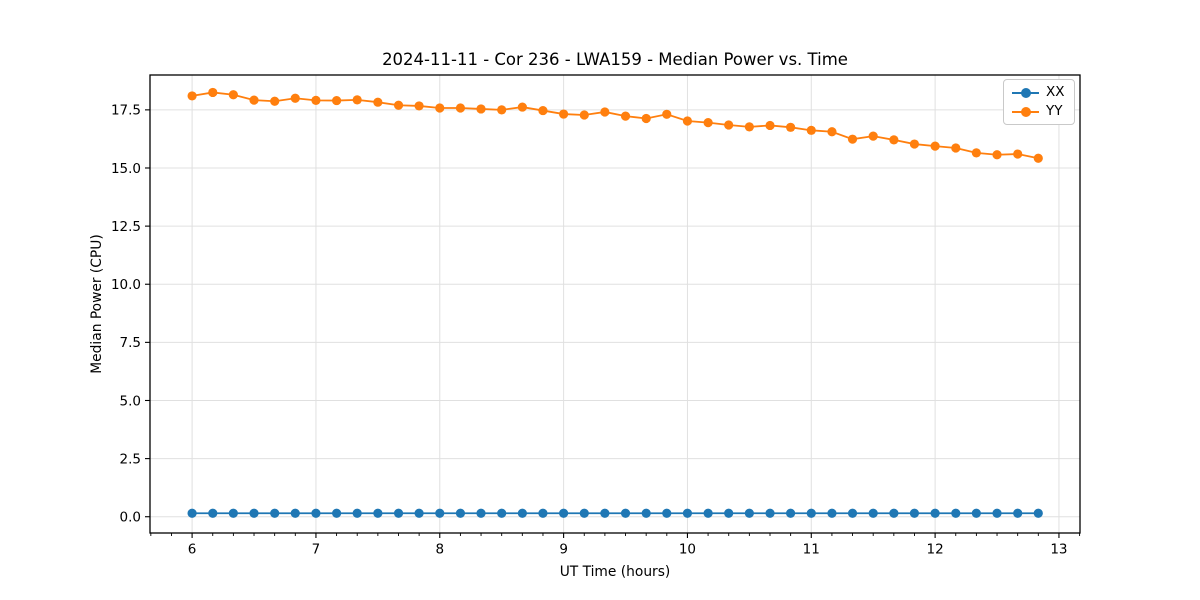 The height and width of the screenshot is (600, 1200). Describe the element at coordinates (130, 314) in the screenshot. I see `y-axis: 0.0 2.5 5.0 7.5 10.0 12.5 15.0 17.5` at that location.